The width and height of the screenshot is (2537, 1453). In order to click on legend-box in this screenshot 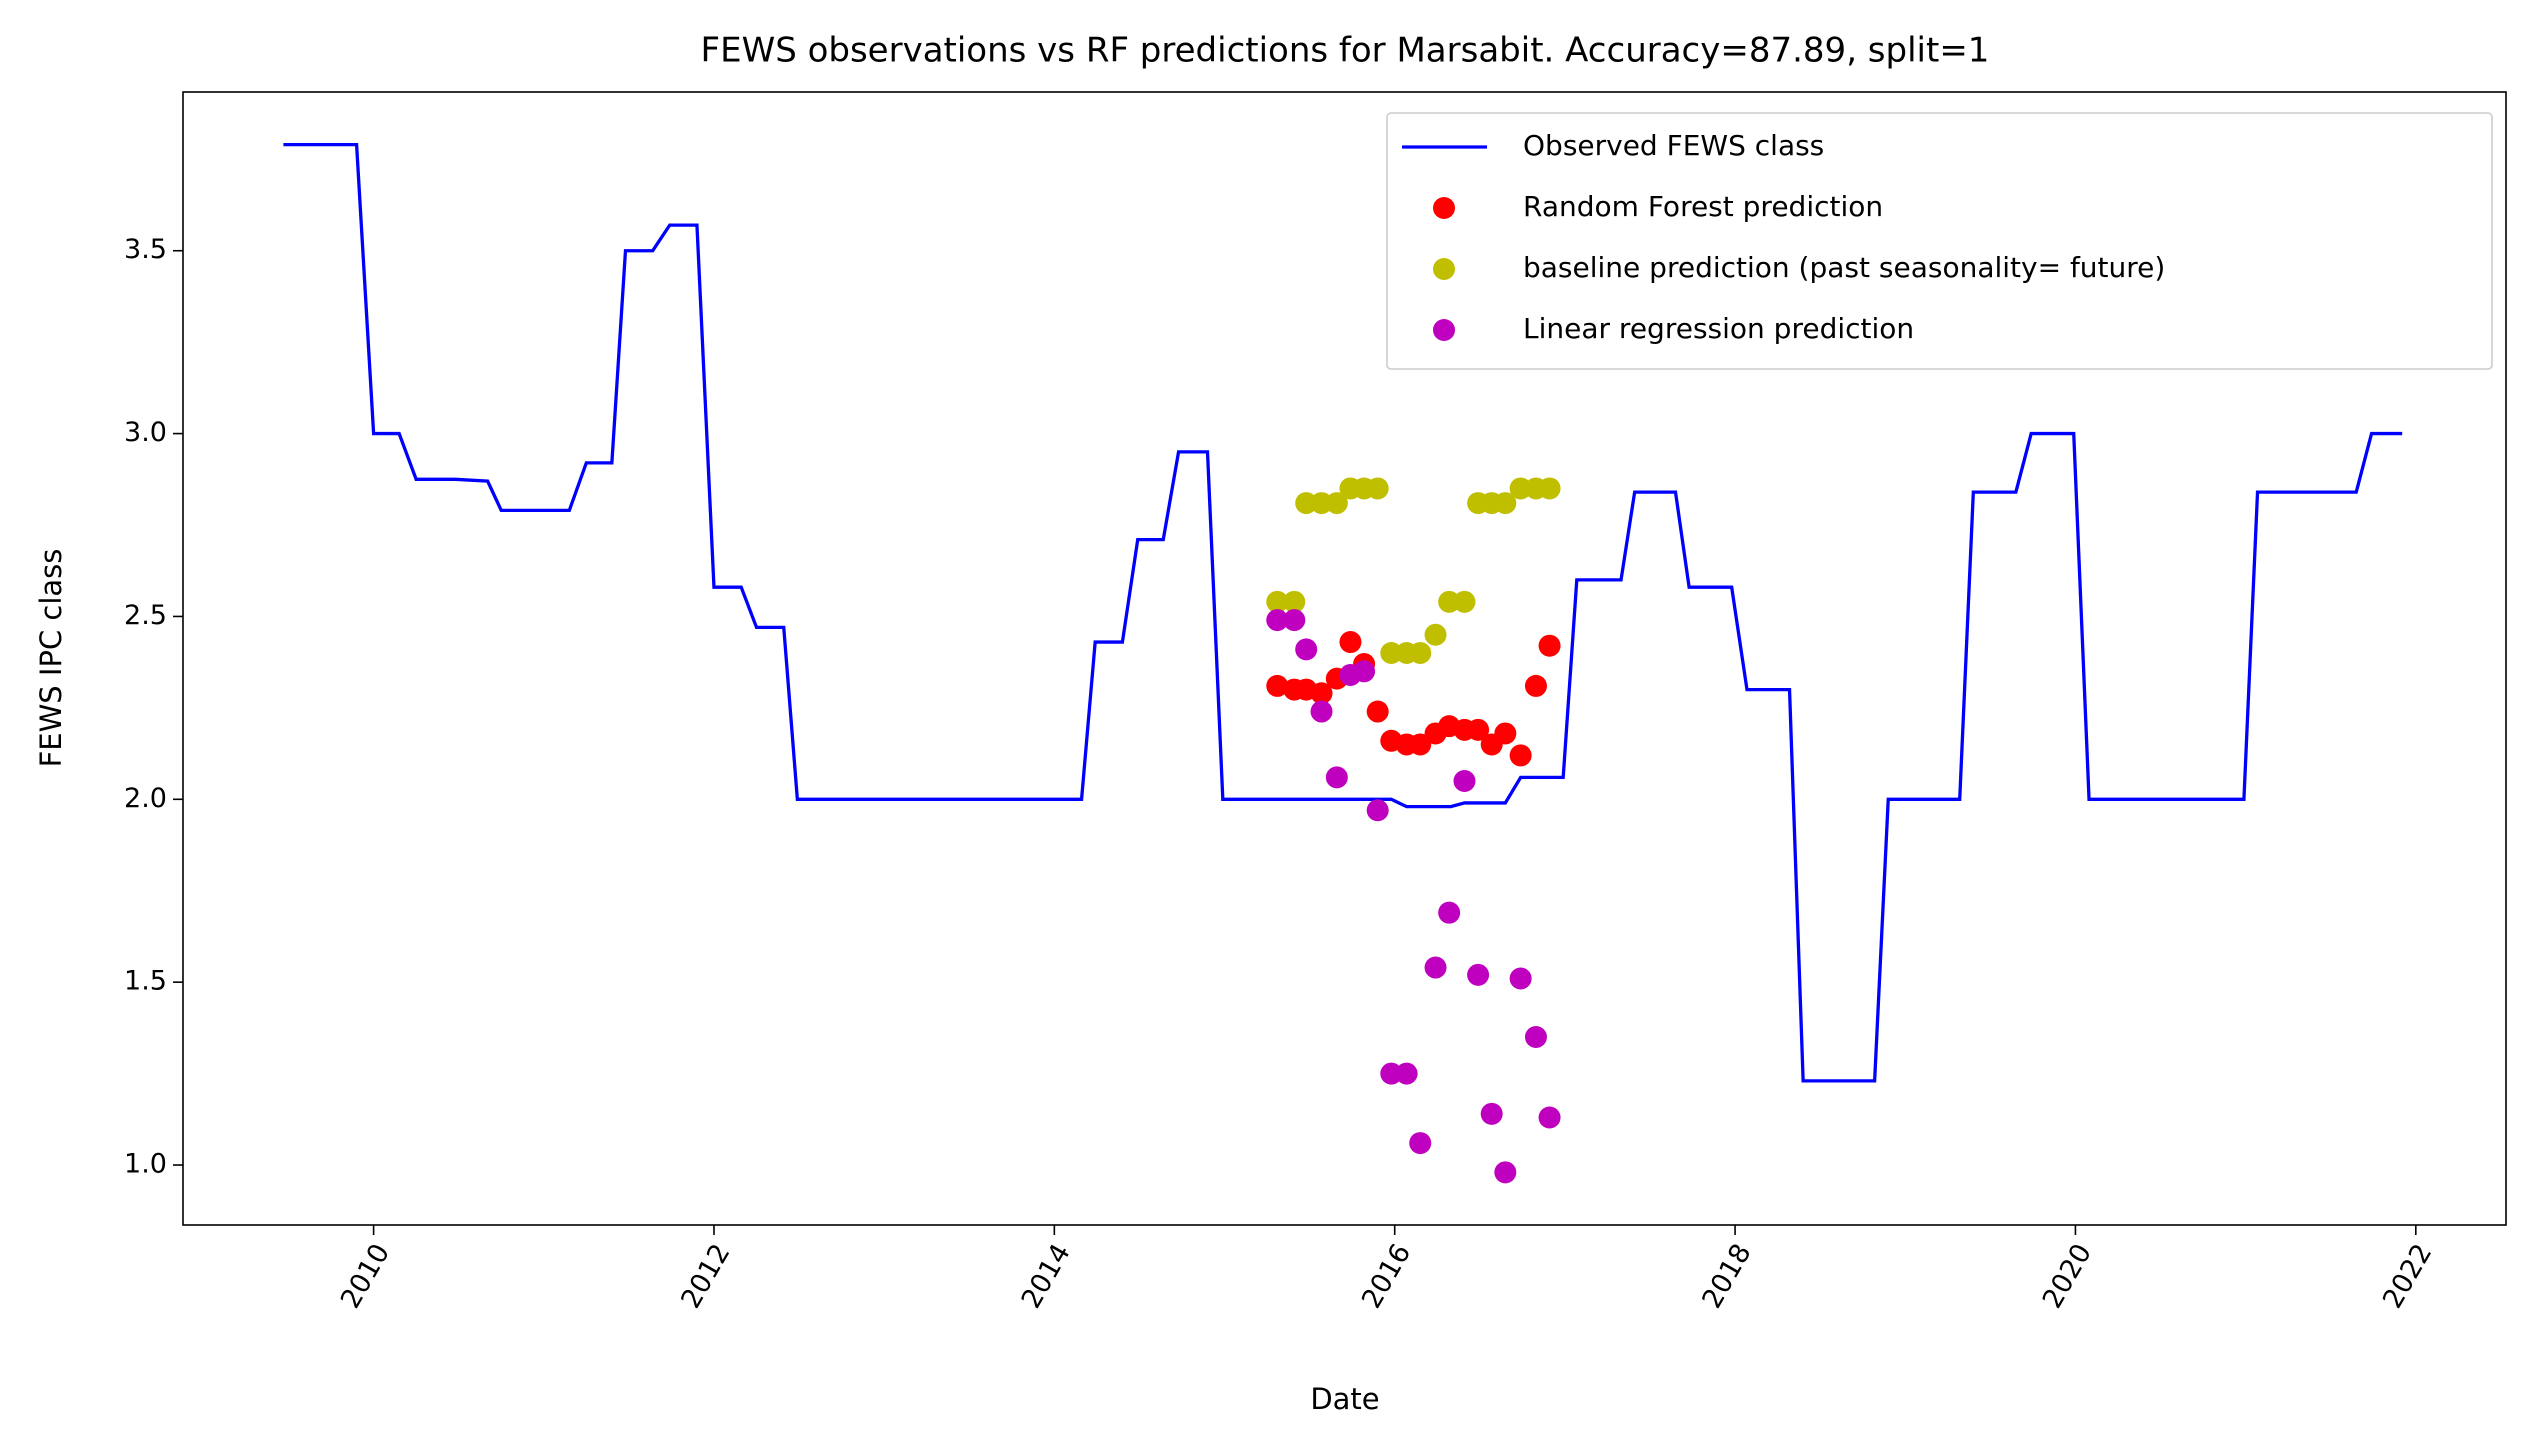, I will do `click(1939, 241)`.